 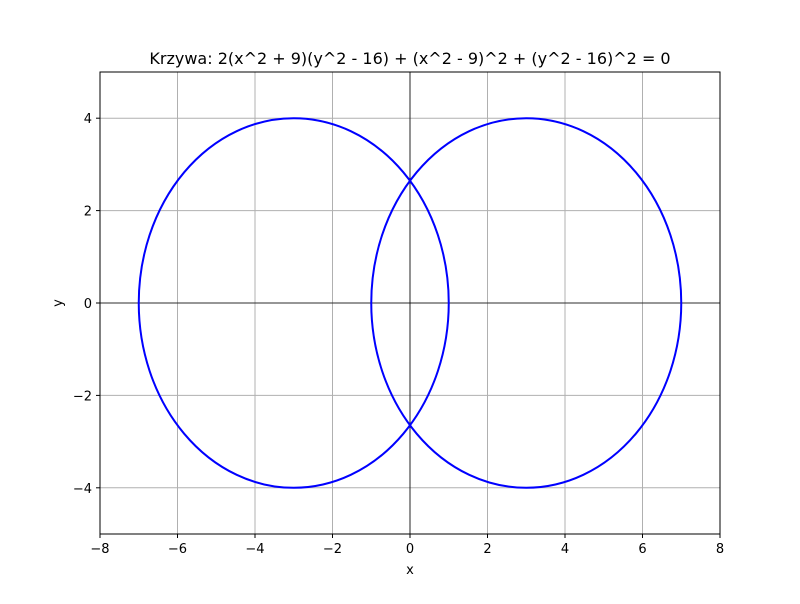 What do you see at coordinates (82, 396) in the screenshot?
I see `y-tick-label: −2` at bounding box center [82, 396].